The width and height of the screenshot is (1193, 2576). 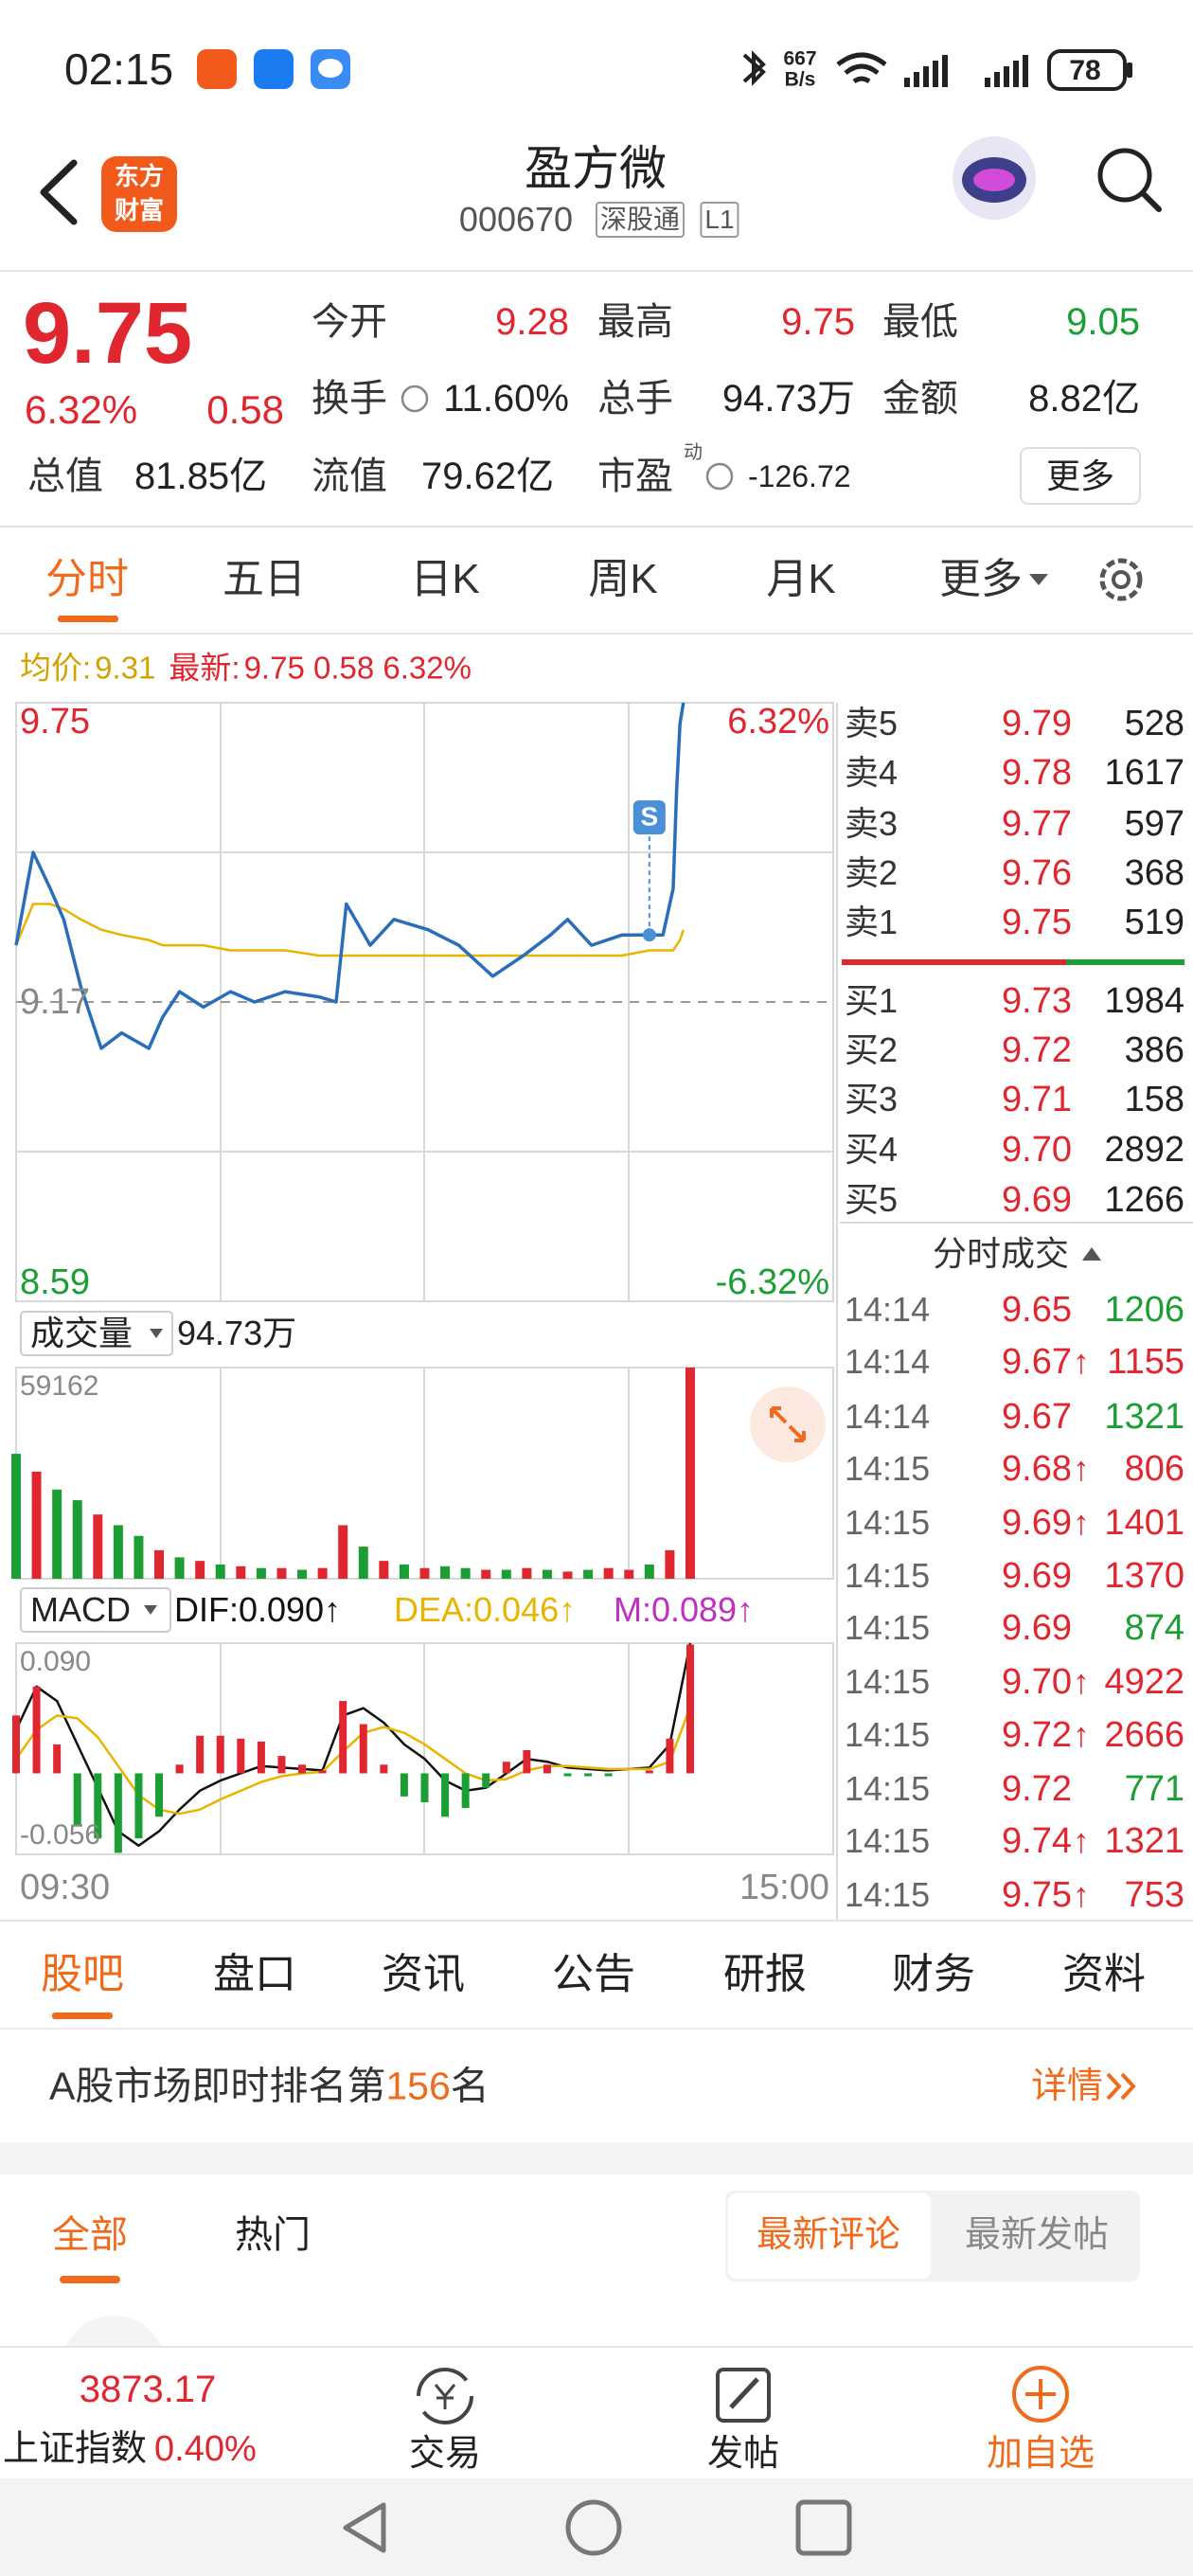 What do you see at coordinates (743, 2395) in the screenshot?
I see `post-icon` at bounding box center [743, 2395].